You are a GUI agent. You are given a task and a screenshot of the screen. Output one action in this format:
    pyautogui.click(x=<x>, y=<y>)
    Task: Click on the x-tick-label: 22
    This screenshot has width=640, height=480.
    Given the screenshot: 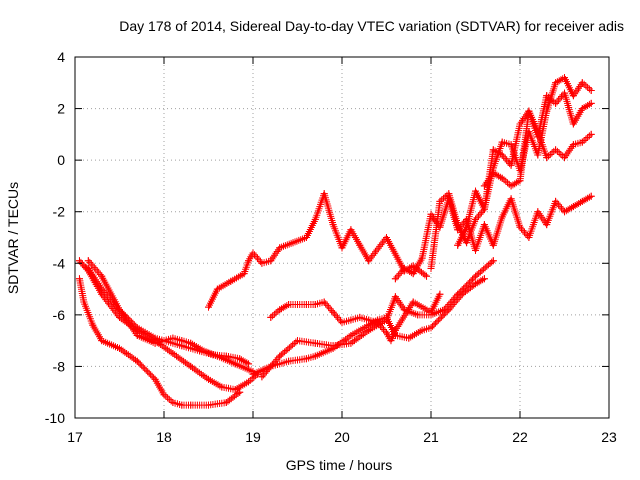 What is the action you would take?
    pyautogui.click(x=520, y=437)
    